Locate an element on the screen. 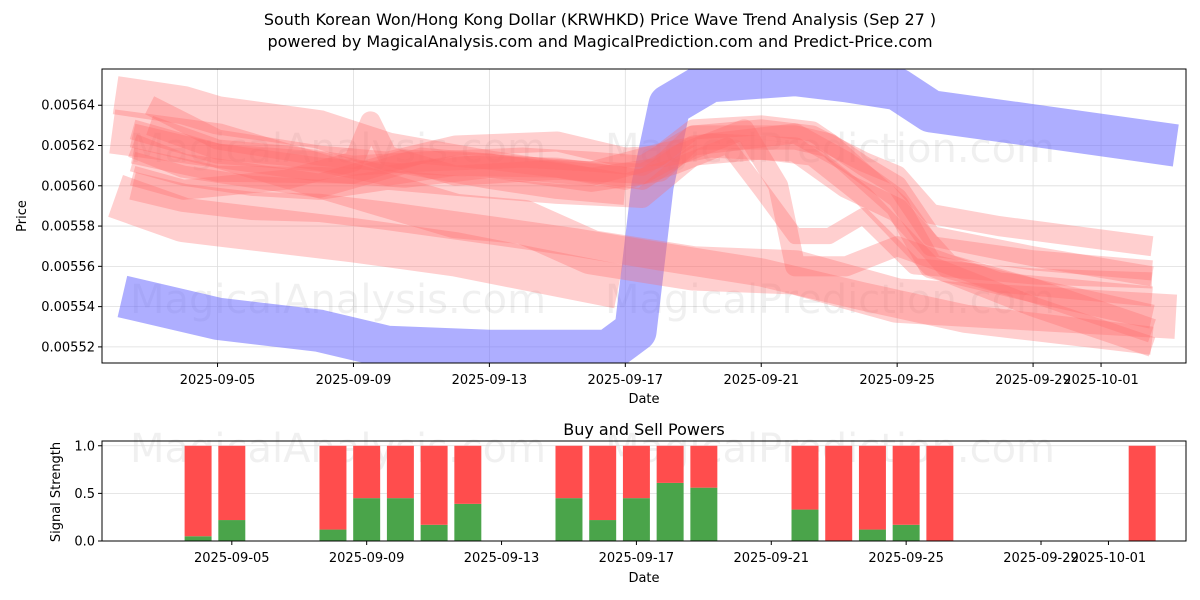 Image resolution: width=1200 pixels, height=600 pixels. signal-x-tick-label: 2025-09-09 is located at coordinates (367, 558).